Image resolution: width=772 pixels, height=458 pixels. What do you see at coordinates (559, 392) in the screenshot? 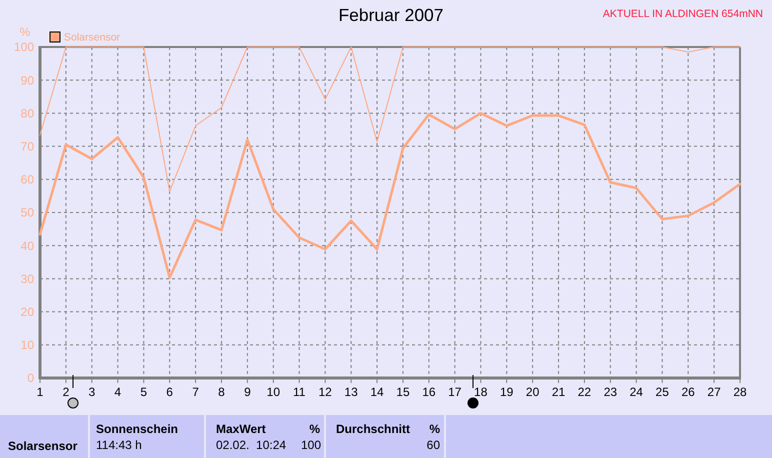
I see `x-tick-label: 21` at bounding box center [559, 392].